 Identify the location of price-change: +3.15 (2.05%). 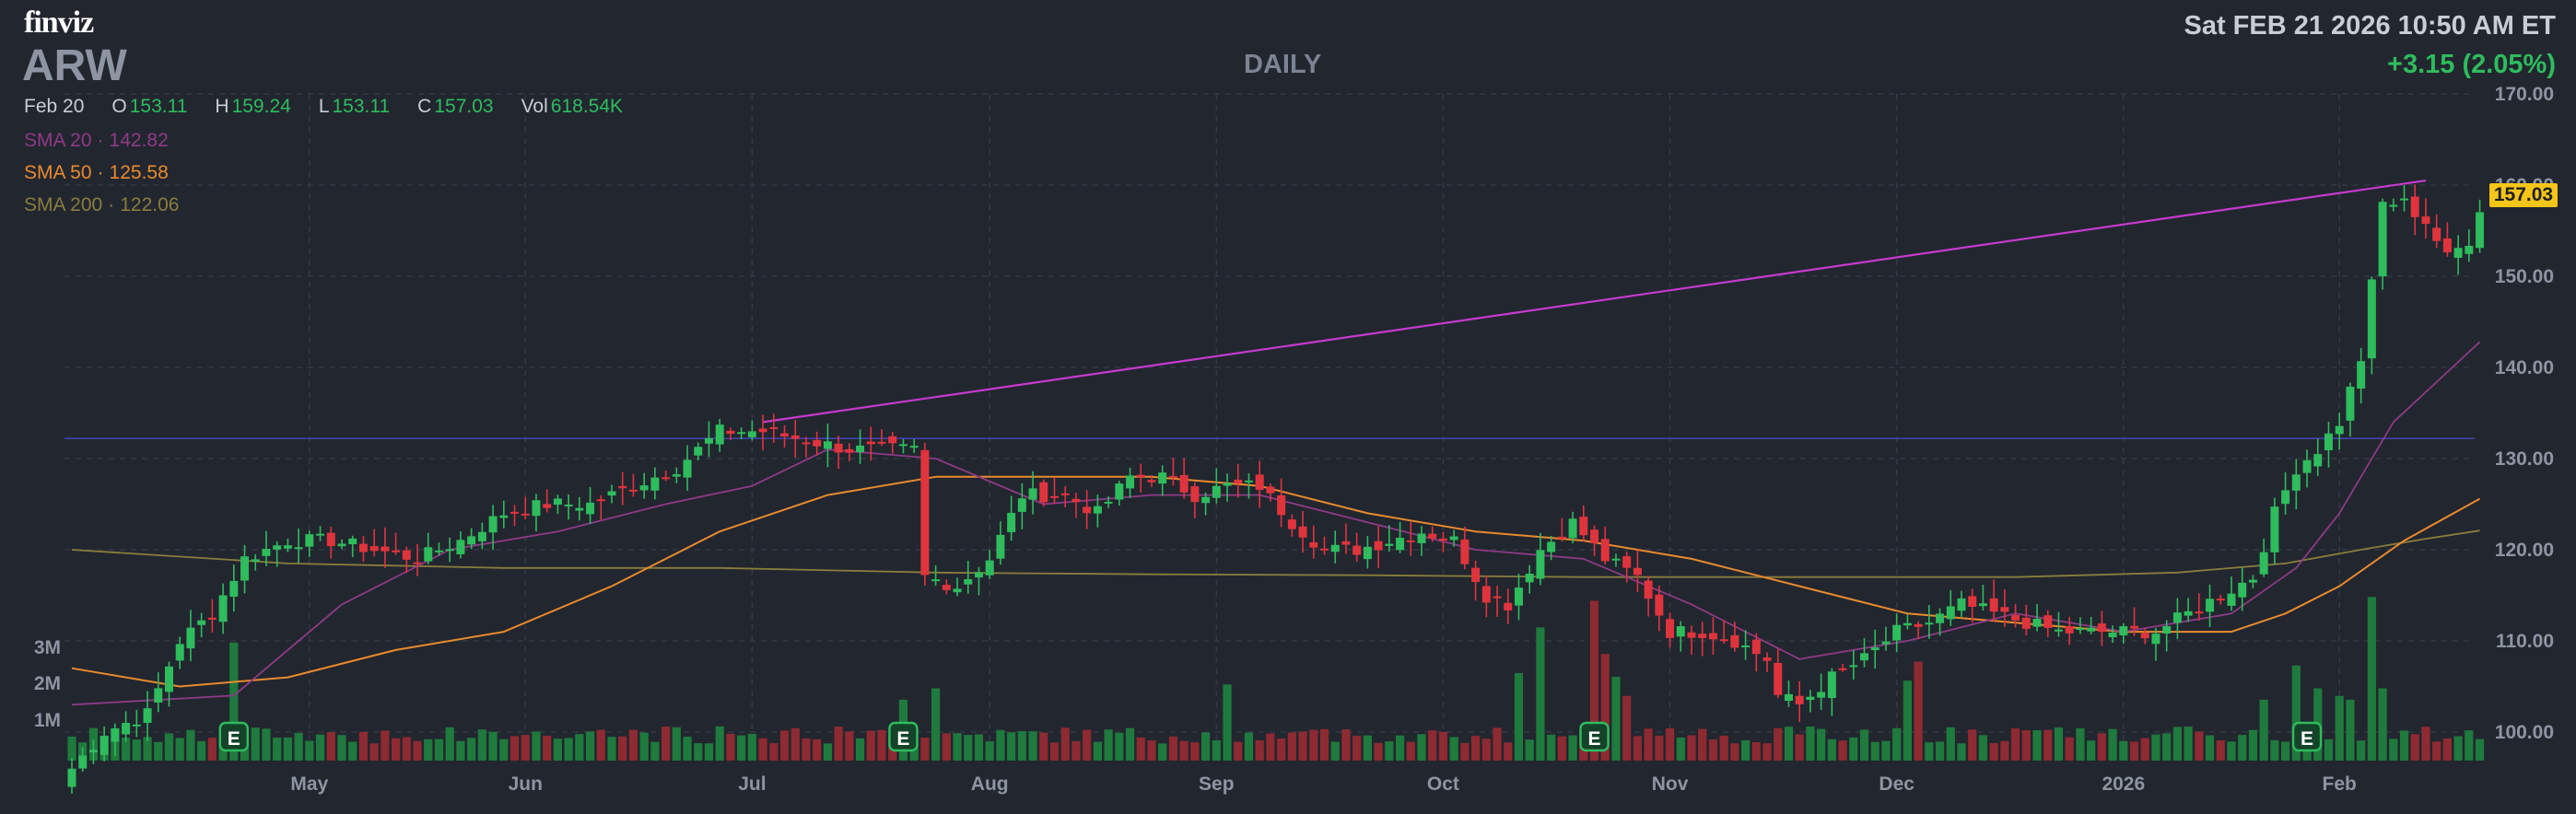
(2471, 64).